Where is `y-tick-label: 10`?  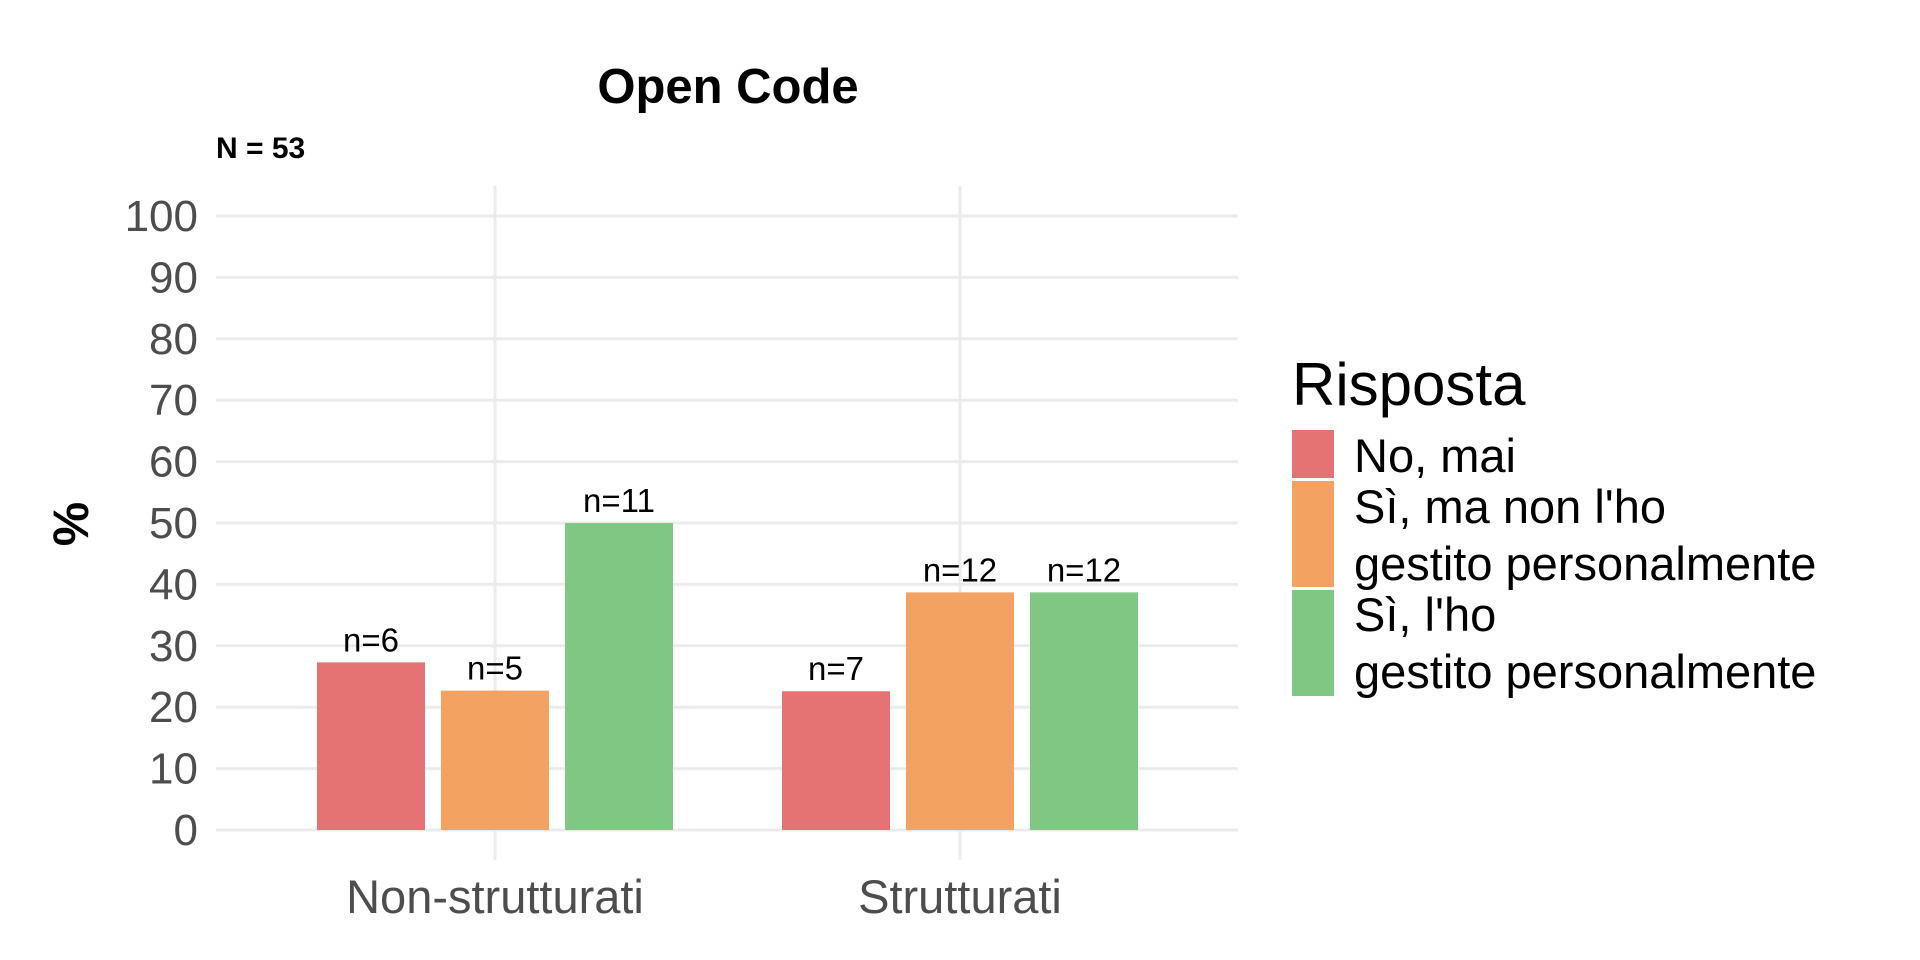 y-tick-label: 10 is located at coordinates (173, 769).